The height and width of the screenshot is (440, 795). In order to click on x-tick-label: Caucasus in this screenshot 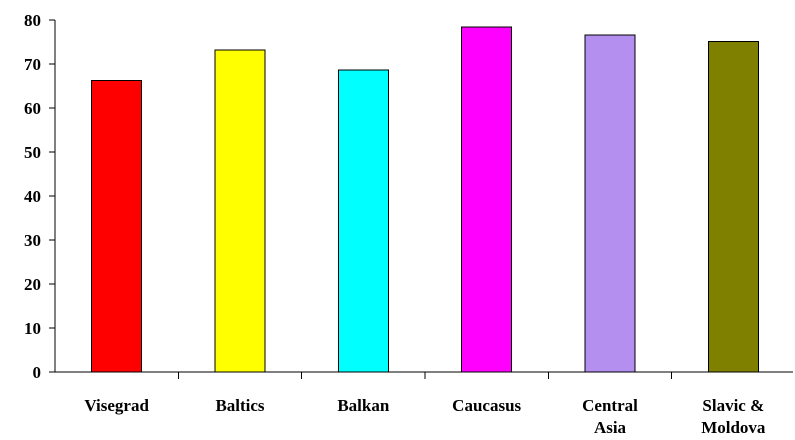, I will do `click(486, 405)`.